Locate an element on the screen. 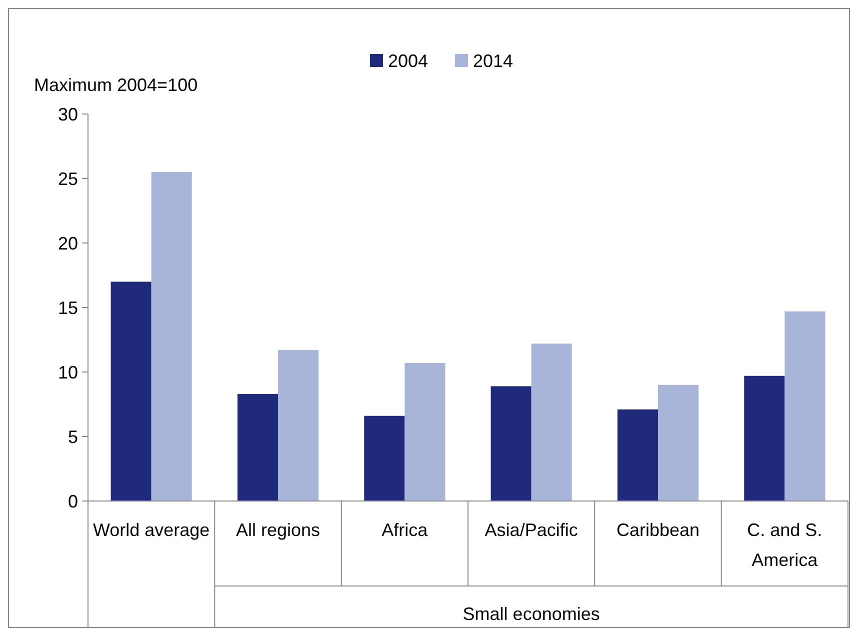  x-tick-label: Caribbean is located at coordinates (658, 530).